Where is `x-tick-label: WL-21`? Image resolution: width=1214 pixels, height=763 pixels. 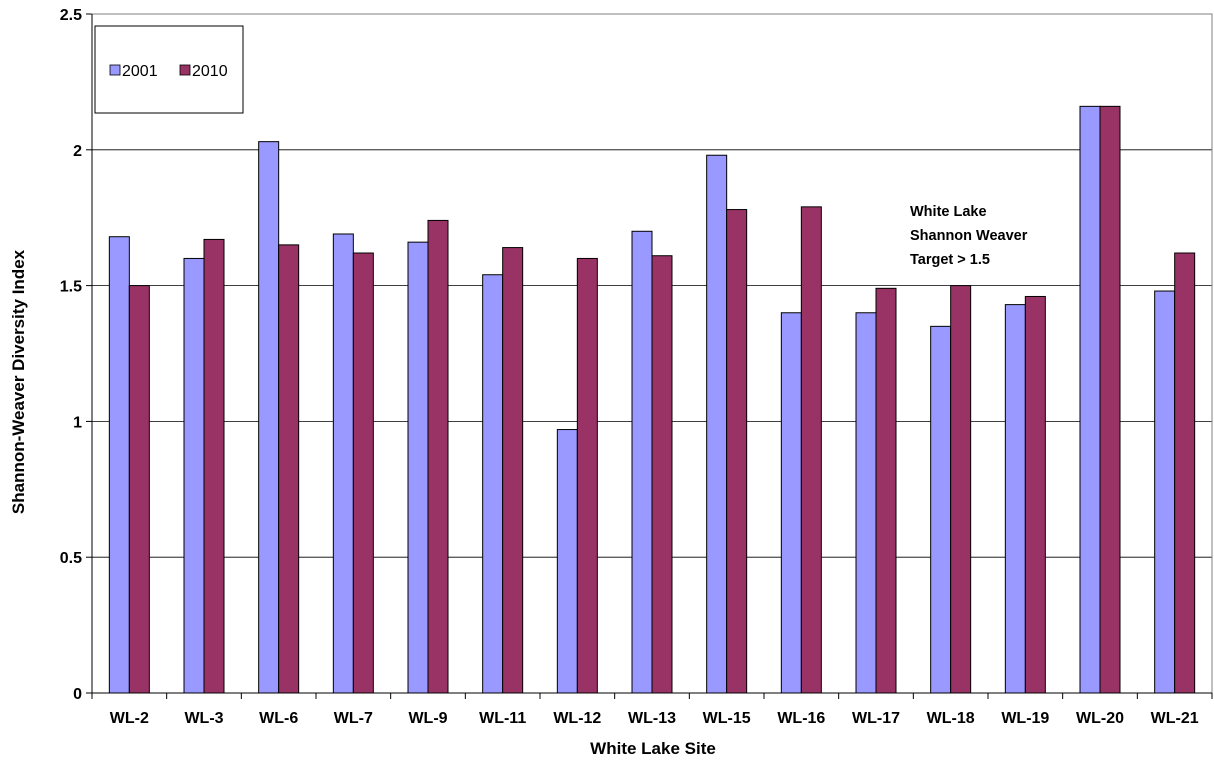 x-tick-label: WL-21 is located at coordinates (1175, 718).